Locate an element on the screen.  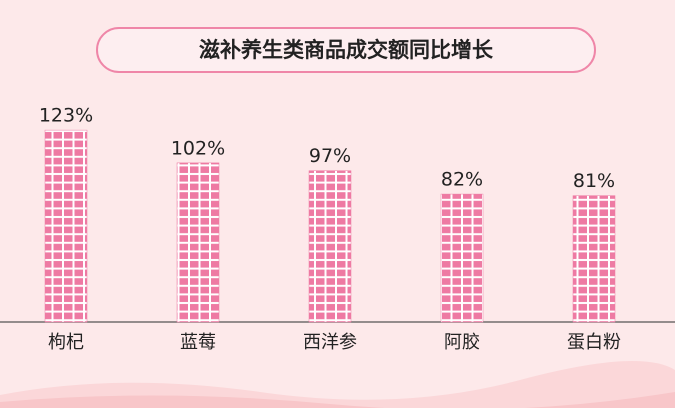
value-label: 82% is located at coordinates (462, 180).